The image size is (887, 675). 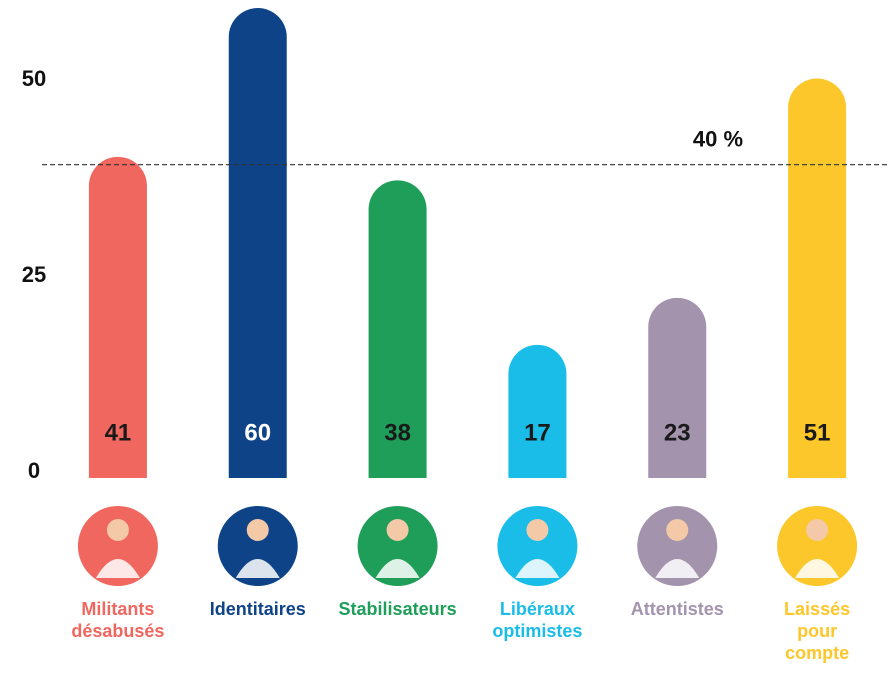 What do you see at coordinates (817, 432) in the screenshot?
I see `value-label: 51` at bounding box center [817, 432].